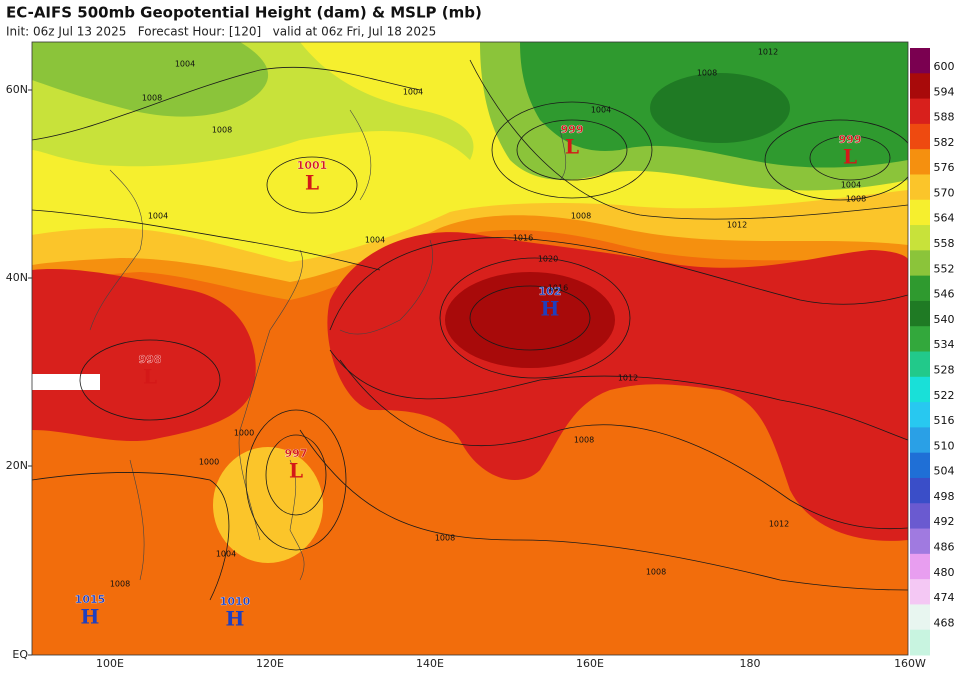 The image size is (960, 676). What do you see at coordinates (90, 599) in the screenshot?
I see `center-value: 1015` at bounding box center [90, 599].